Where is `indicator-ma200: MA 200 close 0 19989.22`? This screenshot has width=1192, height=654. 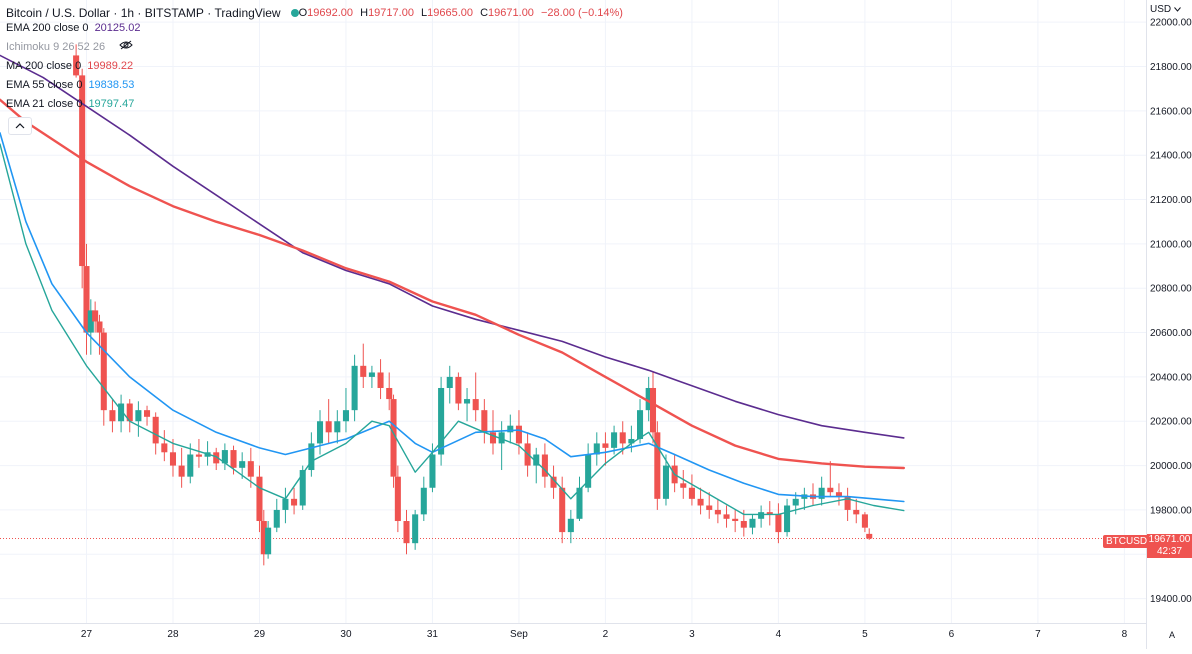
indicator-ma200: MA 200 close 0 19989.22 is located at coordinates (313, 66).